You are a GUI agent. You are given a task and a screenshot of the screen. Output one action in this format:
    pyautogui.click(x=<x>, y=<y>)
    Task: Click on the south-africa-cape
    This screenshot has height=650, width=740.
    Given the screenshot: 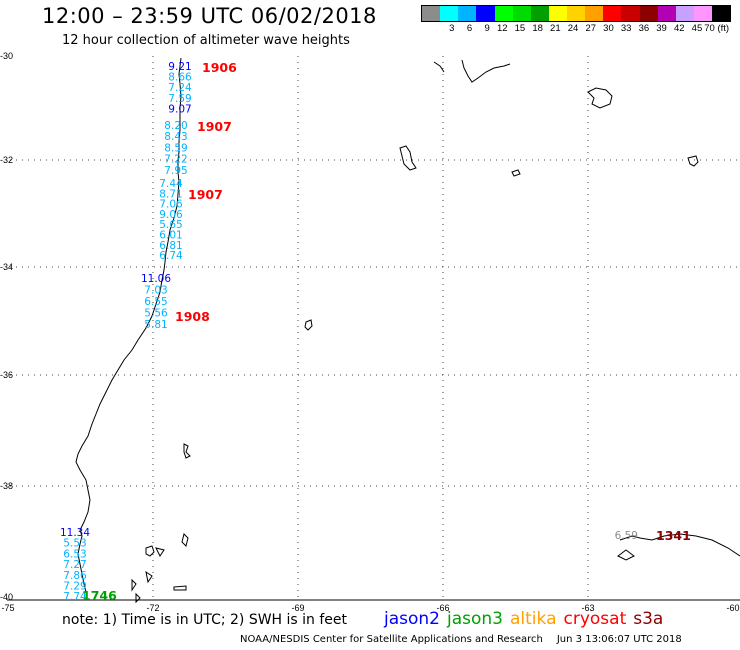 What is the action you would take?
    pyautogui.click(x=626, y=555)
    